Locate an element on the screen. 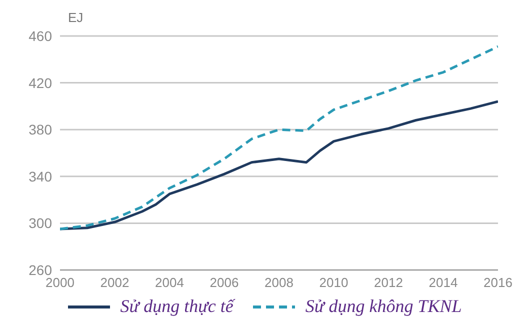 Image resolution: width=528 pixels, height=334 pixels. x-tick-label: 2010 is located at coordinates (333, 282).